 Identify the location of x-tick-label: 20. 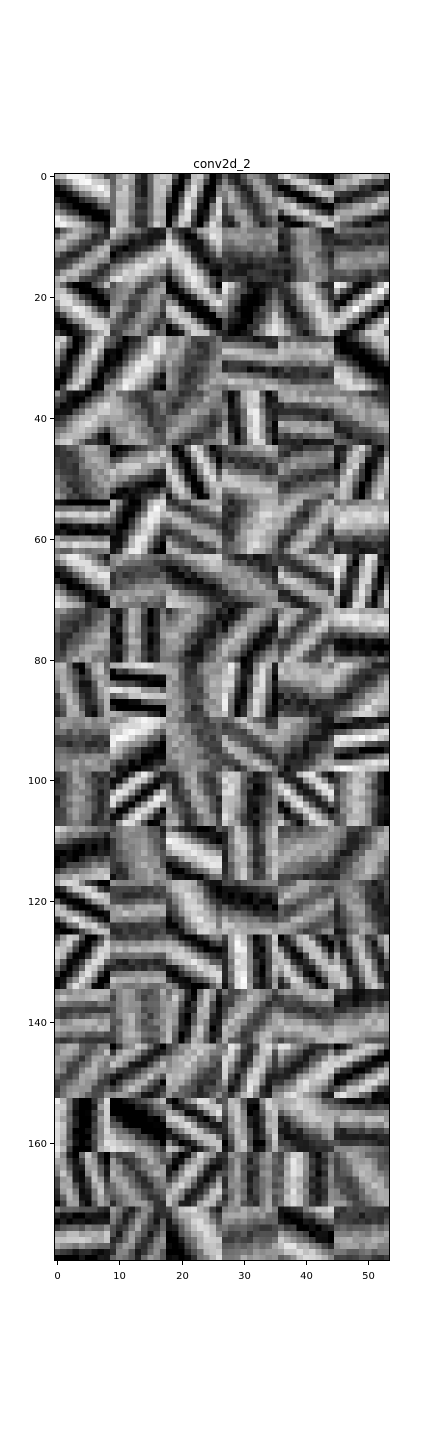
(182, 1276).